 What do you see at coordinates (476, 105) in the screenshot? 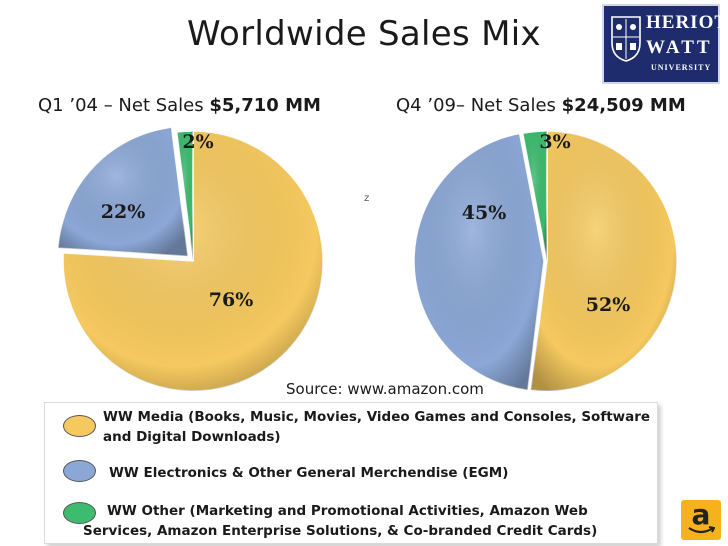
I see `right-chart-title-prefix: Q4 ’09– Net Sales` at bounding box center [476, 105].